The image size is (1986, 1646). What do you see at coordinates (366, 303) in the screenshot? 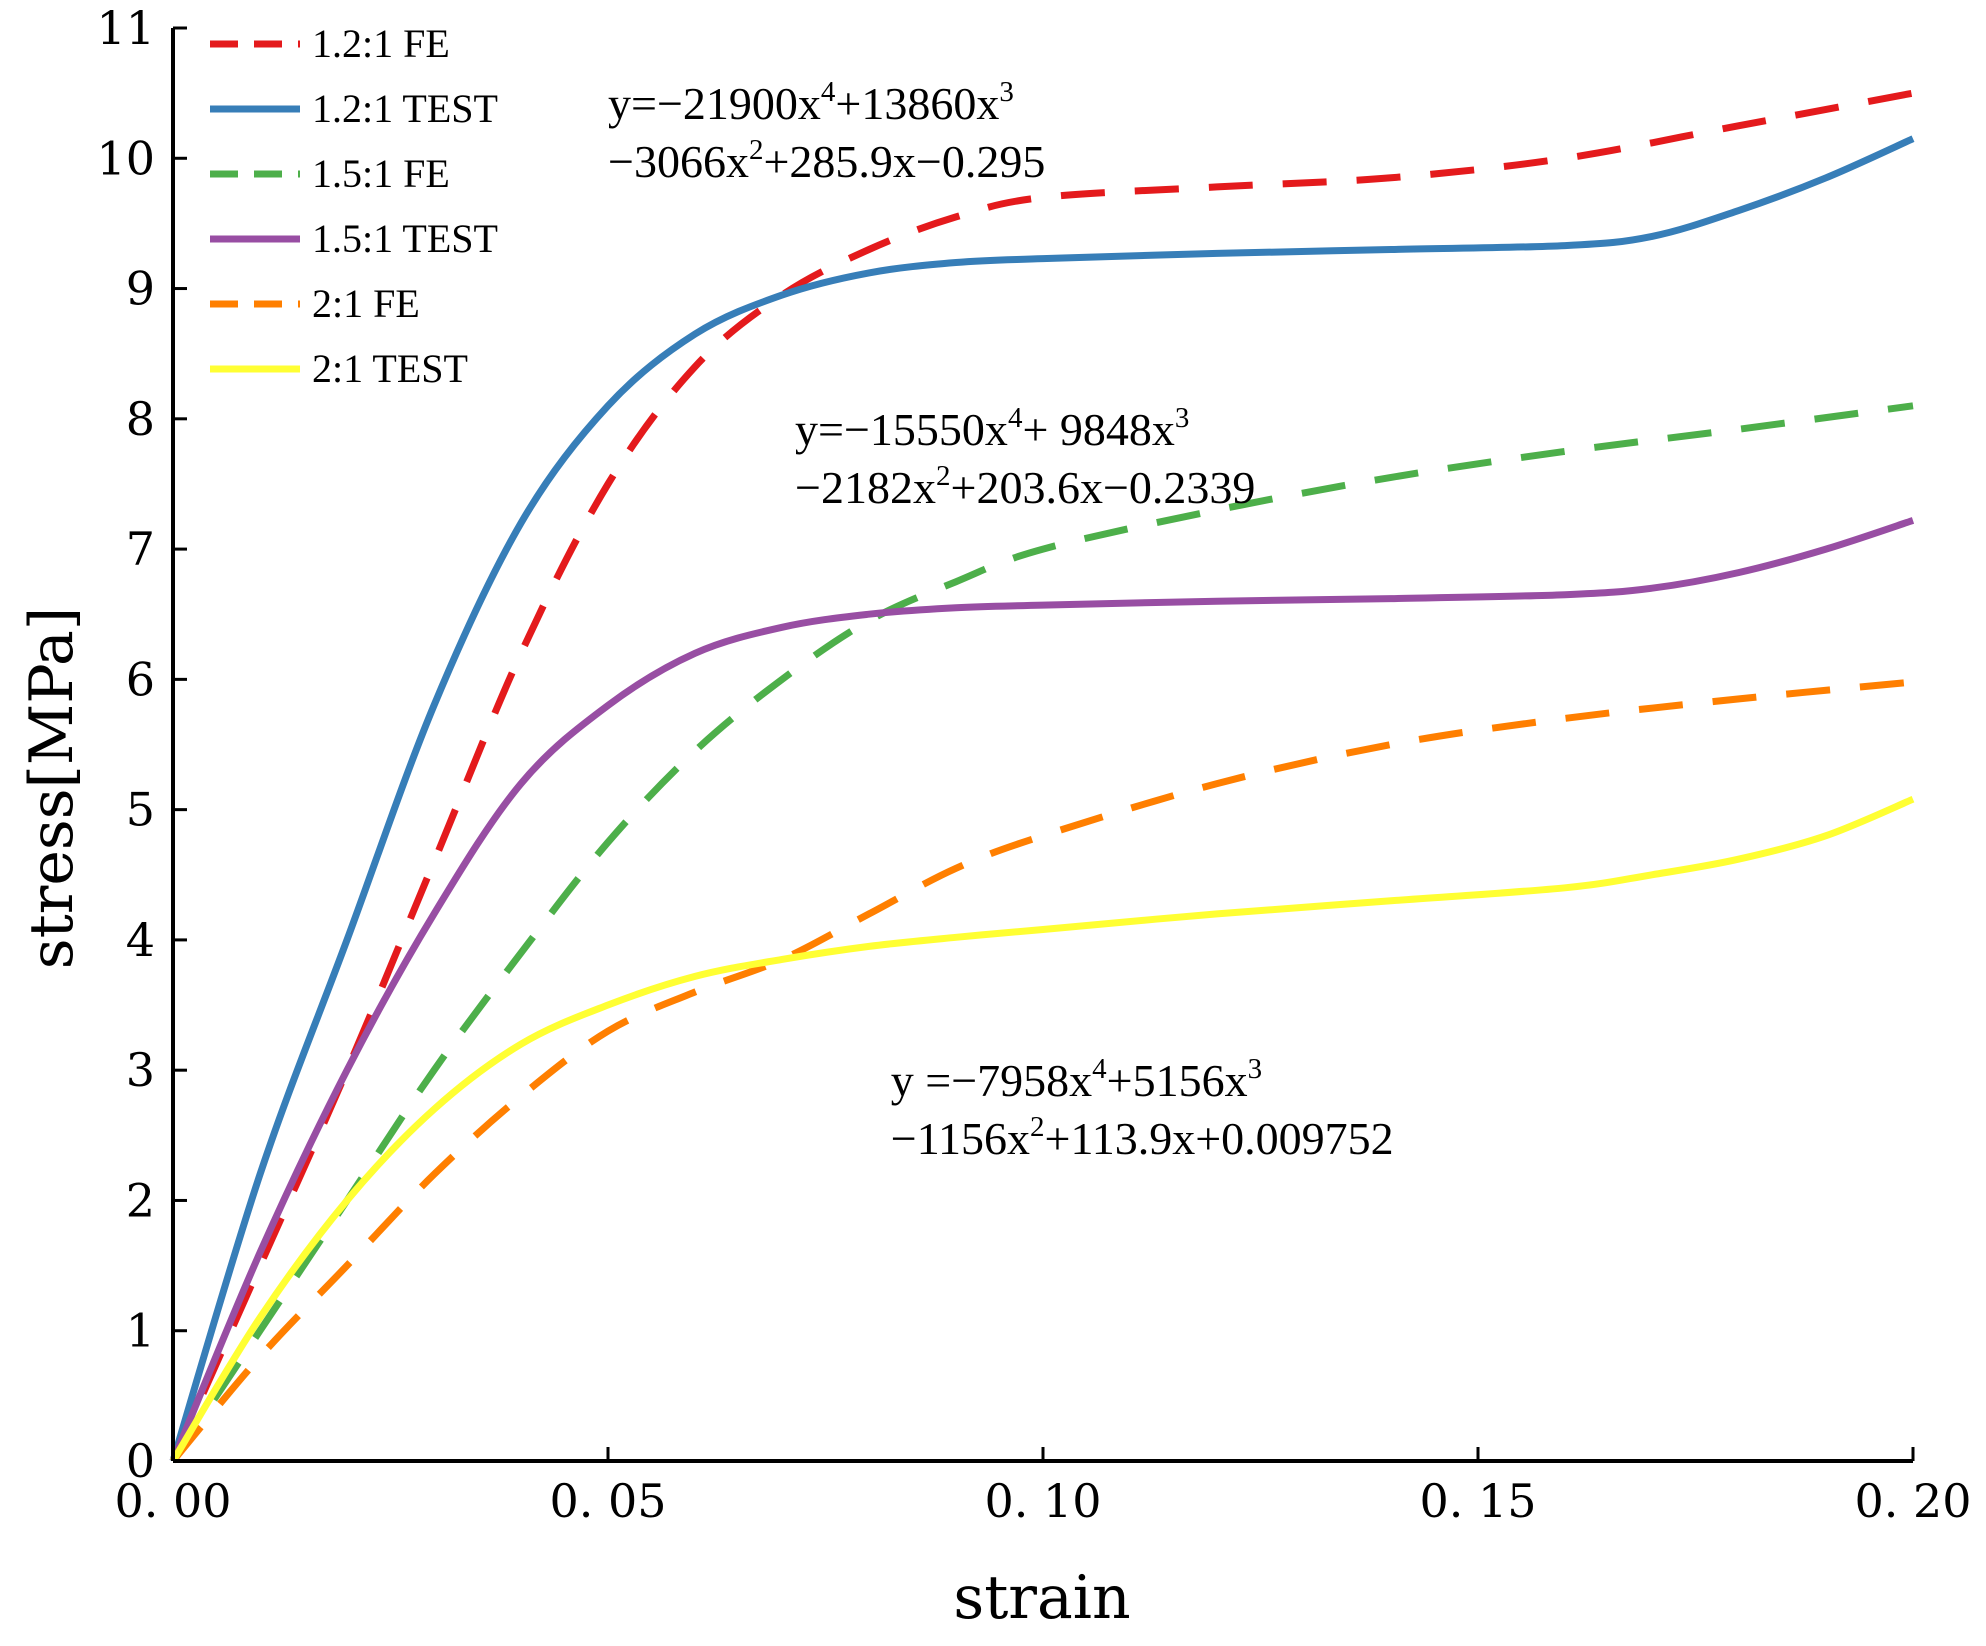
I see `legend-label-2-1-fe: 2:1 FE` at bounding box center [366, 303].